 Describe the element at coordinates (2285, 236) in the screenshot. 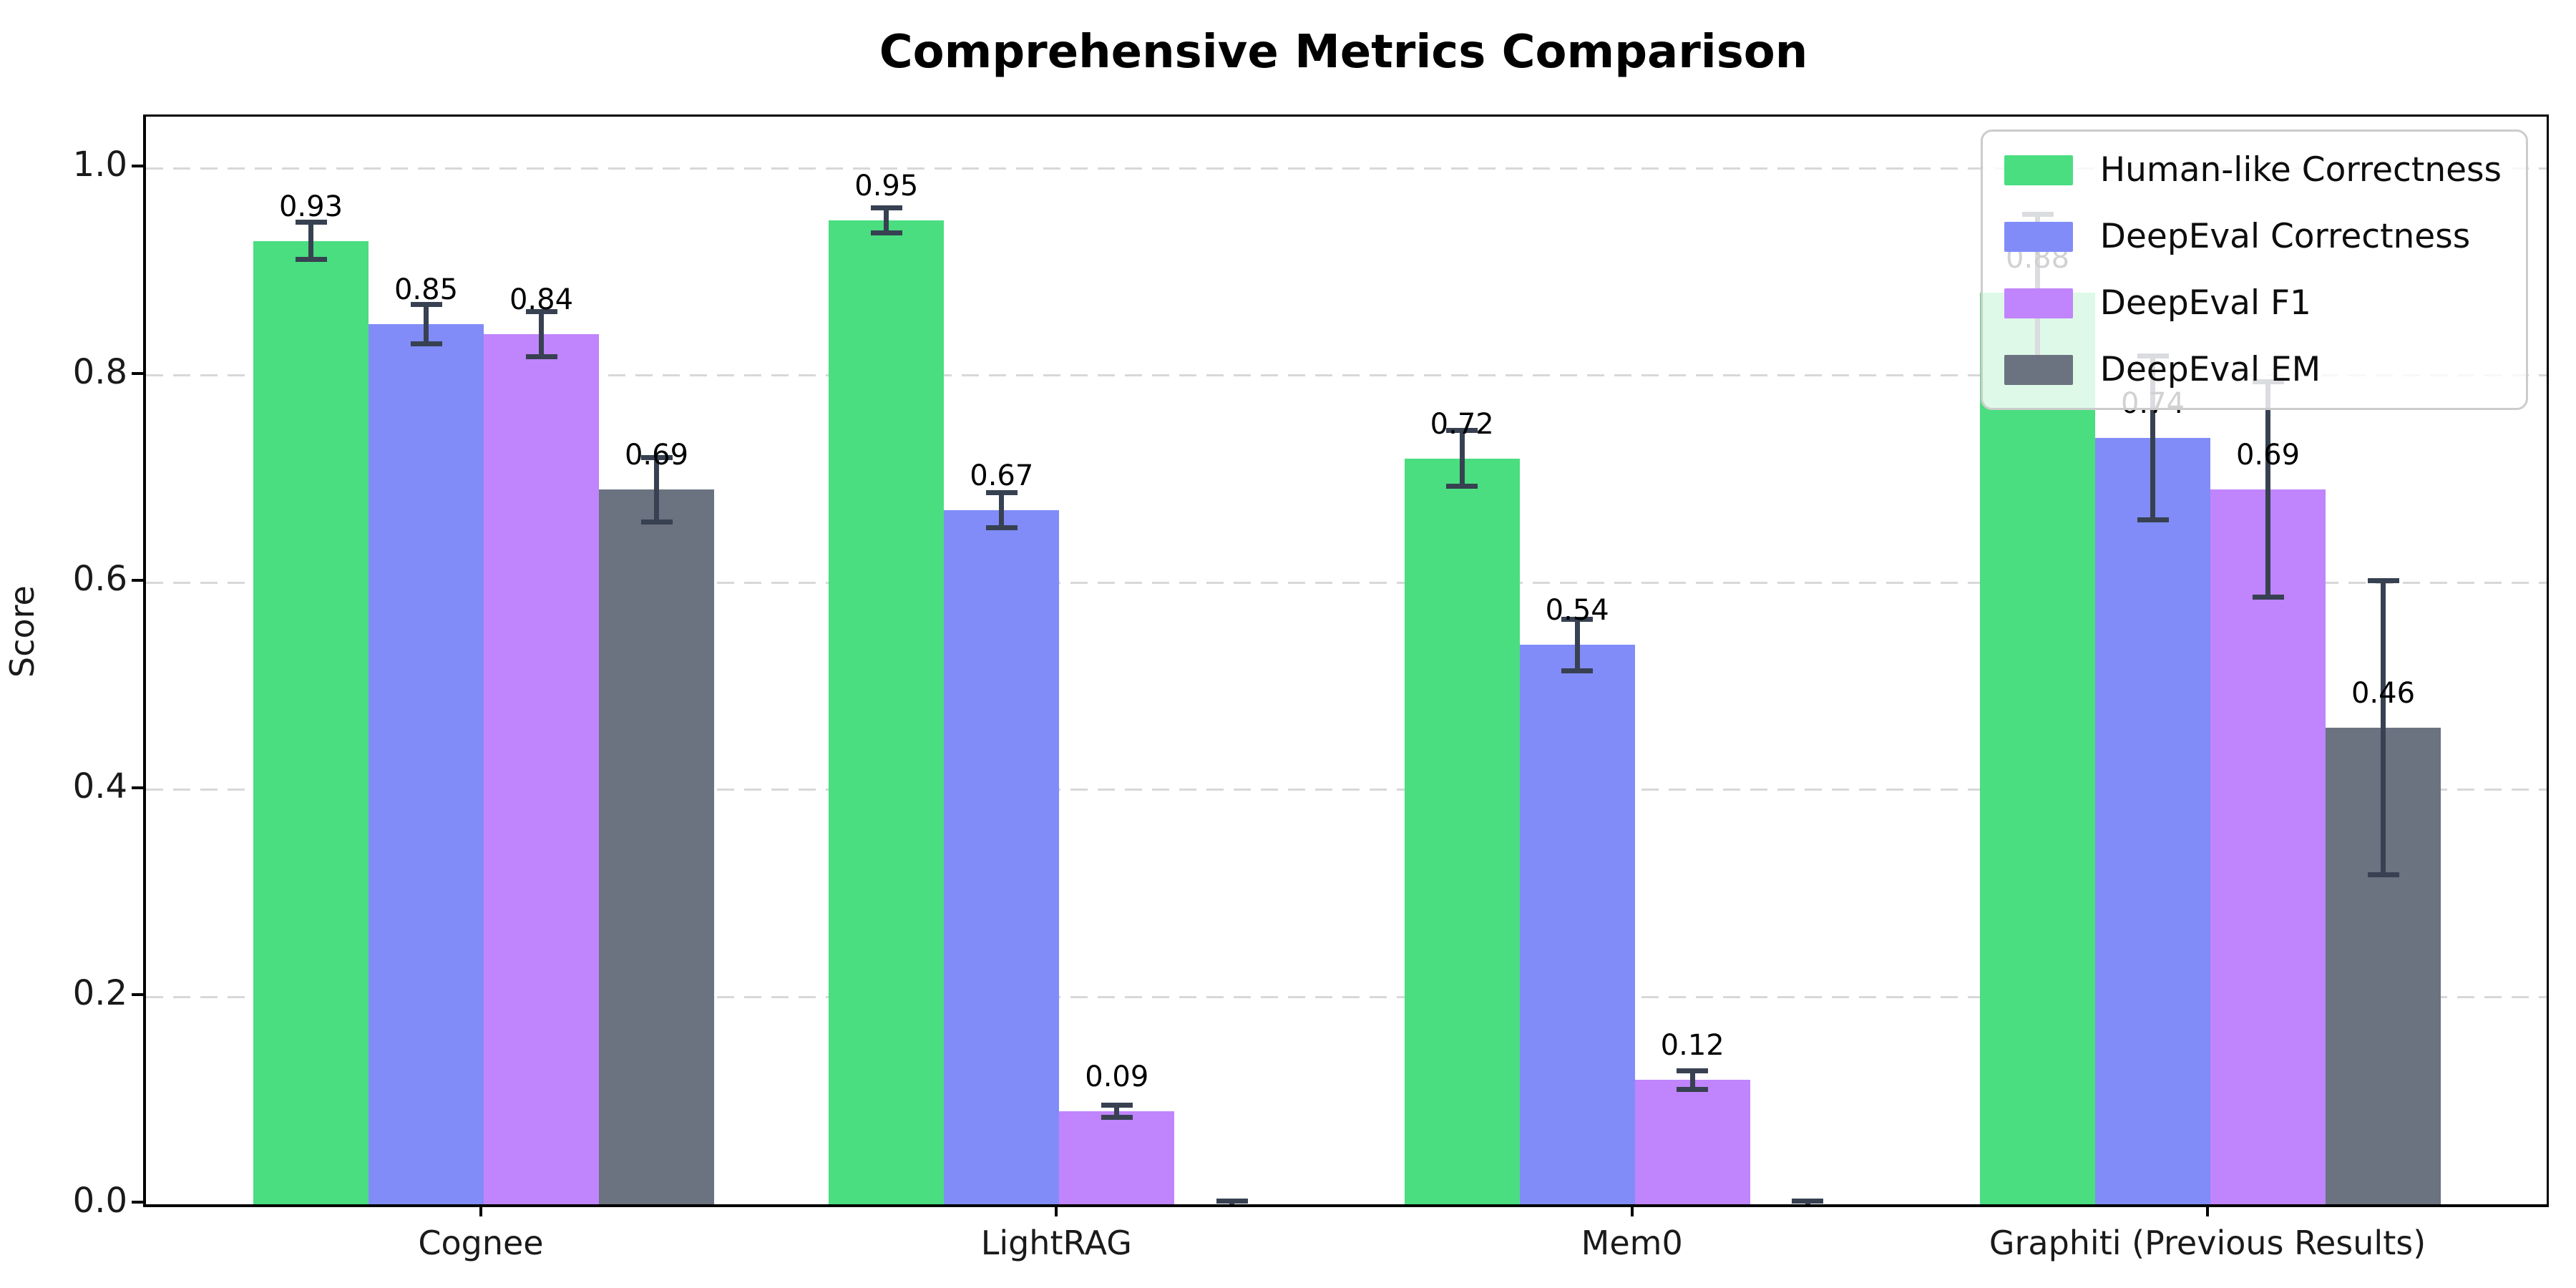

I see `legend-label: DeepEval Correctness` at that location.